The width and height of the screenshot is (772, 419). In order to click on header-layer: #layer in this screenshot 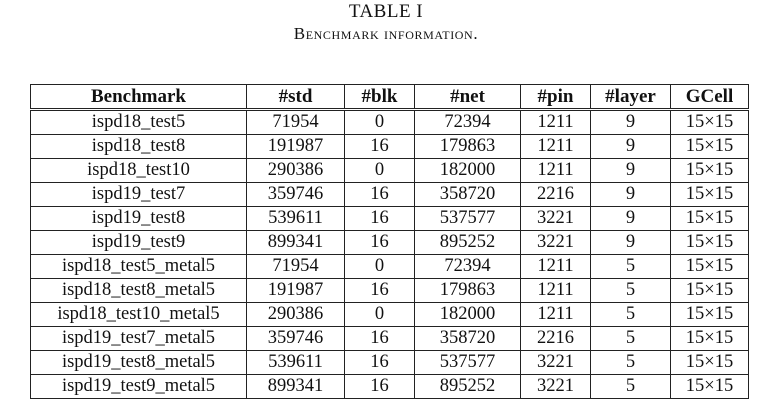, I will do `click(630, 97)`.